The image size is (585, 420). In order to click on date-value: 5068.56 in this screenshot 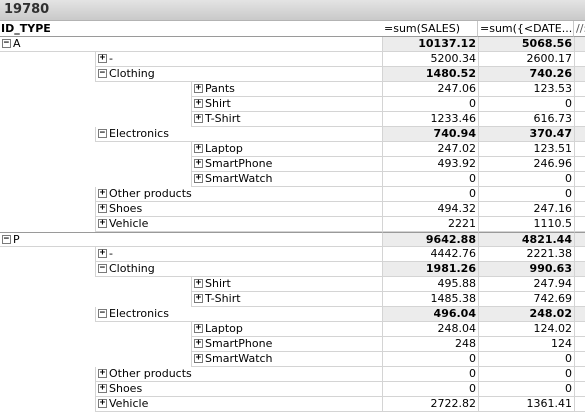, I will do `click(526, 44)`.